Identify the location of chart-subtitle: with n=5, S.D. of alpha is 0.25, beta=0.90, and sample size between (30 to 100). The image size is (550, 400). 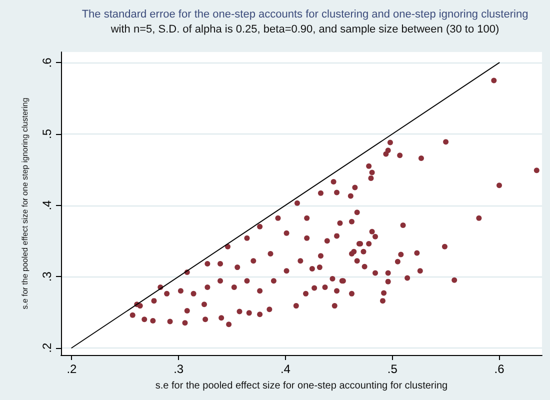
(305, 30).